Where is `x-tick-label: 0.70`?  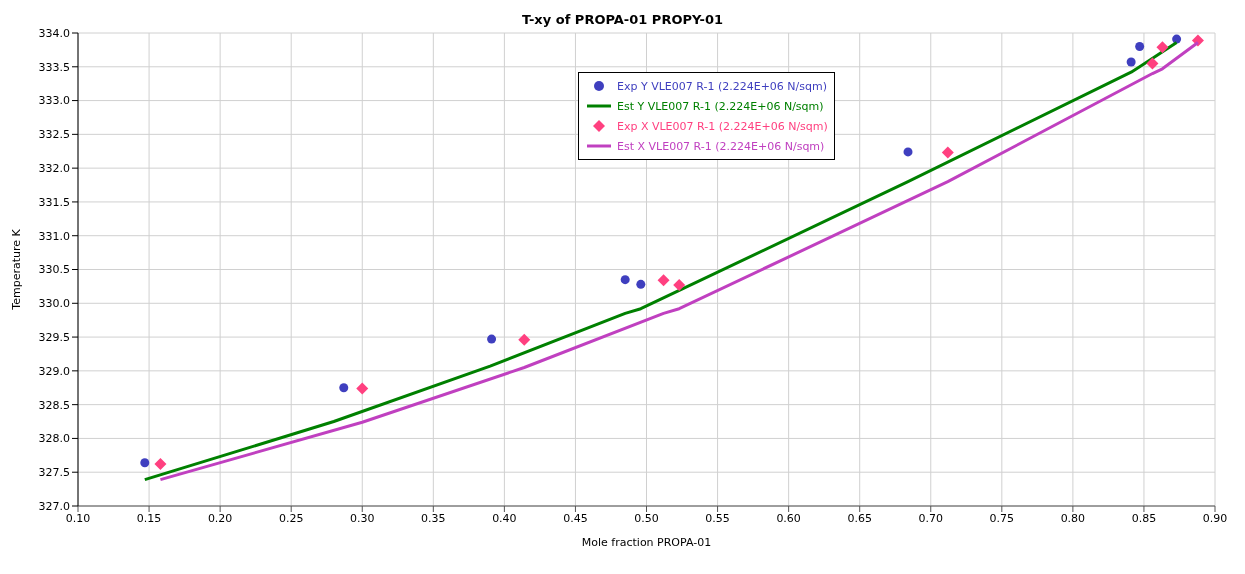 x-tick-label: 0.70 is located at coordinates (930, 518).